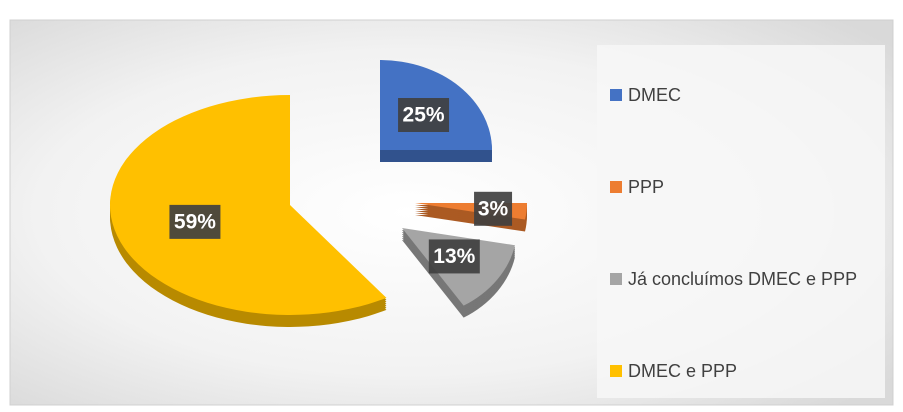 The height and width of the screenshot is (412, 903). What do you see at coordinates (646, 187) in the screenshot?
I see `legend-label: PPP` at bounding box center [646, 187].